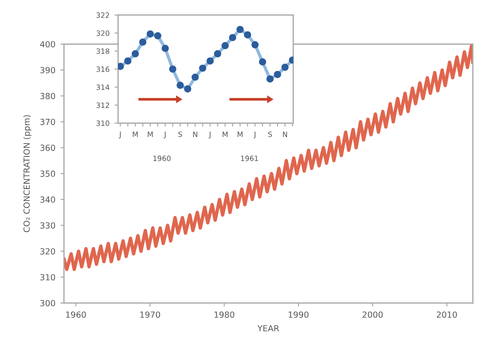 This screenshot has width=492, height=342. Describe the element at coordinates (48, 225) in the screenshot. I see `y-tick-label: 330` at that location.